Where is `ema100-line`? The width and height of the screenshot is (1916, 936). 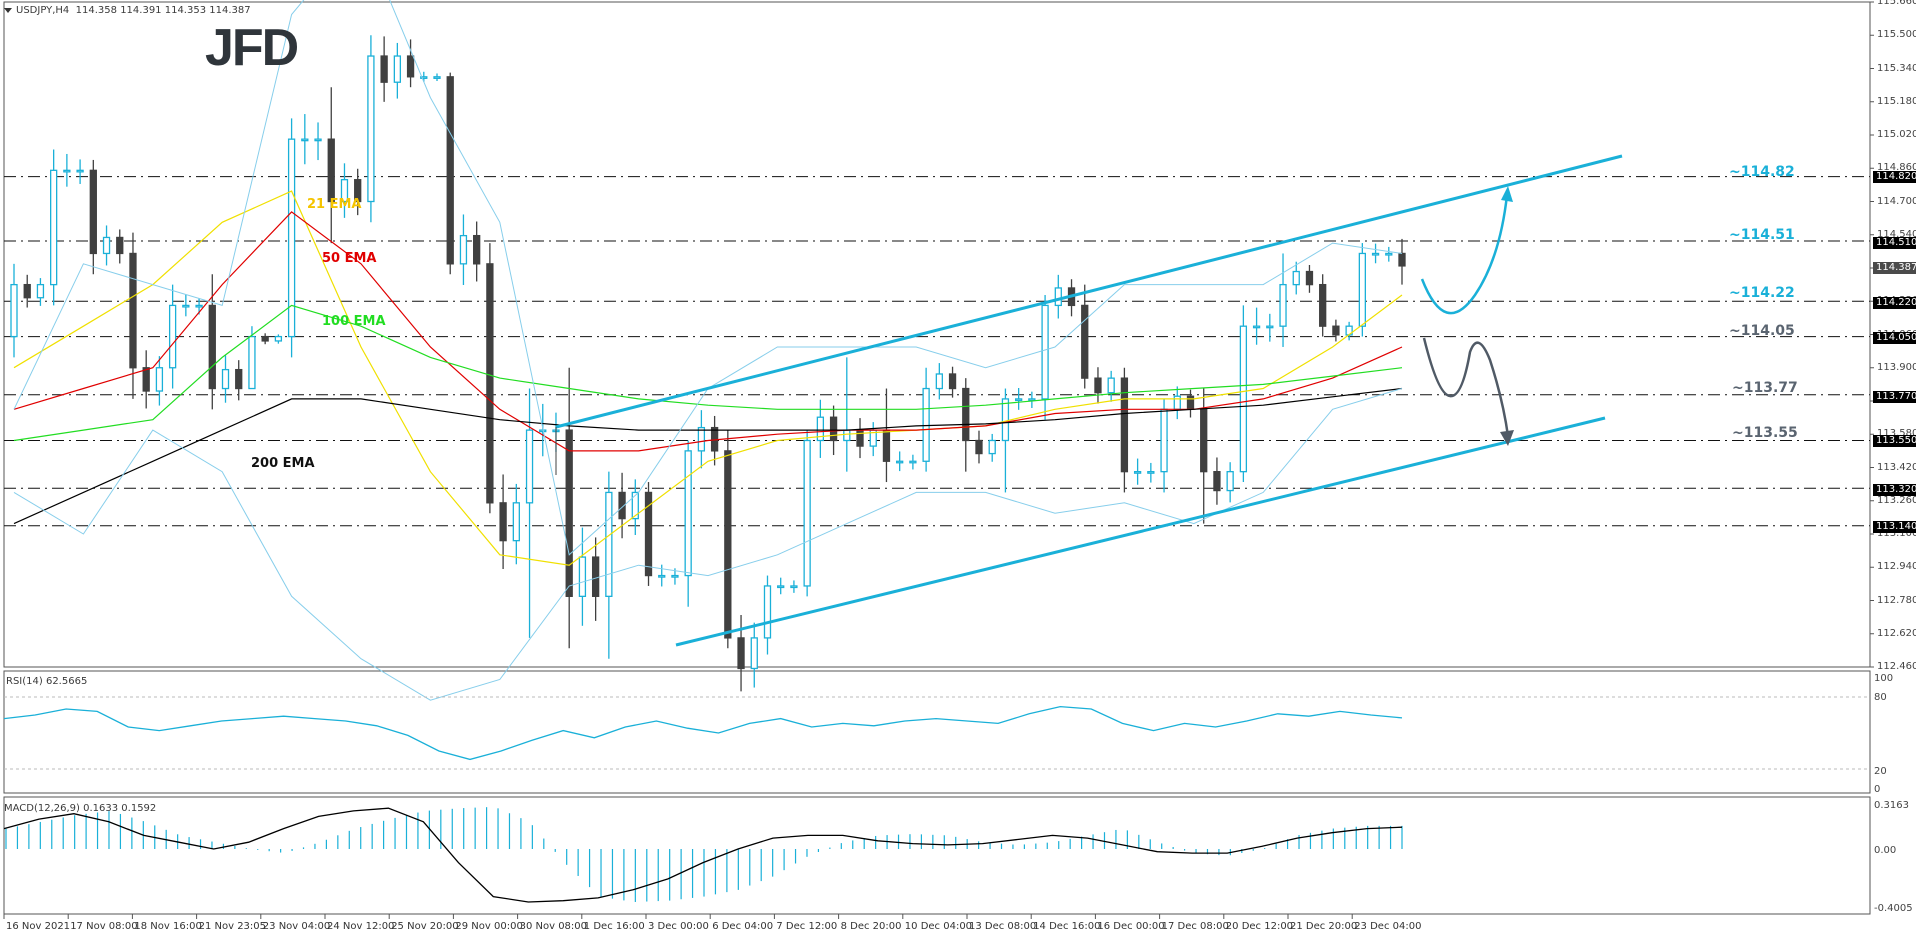
ema100-line is located at coordinates (708, 373).